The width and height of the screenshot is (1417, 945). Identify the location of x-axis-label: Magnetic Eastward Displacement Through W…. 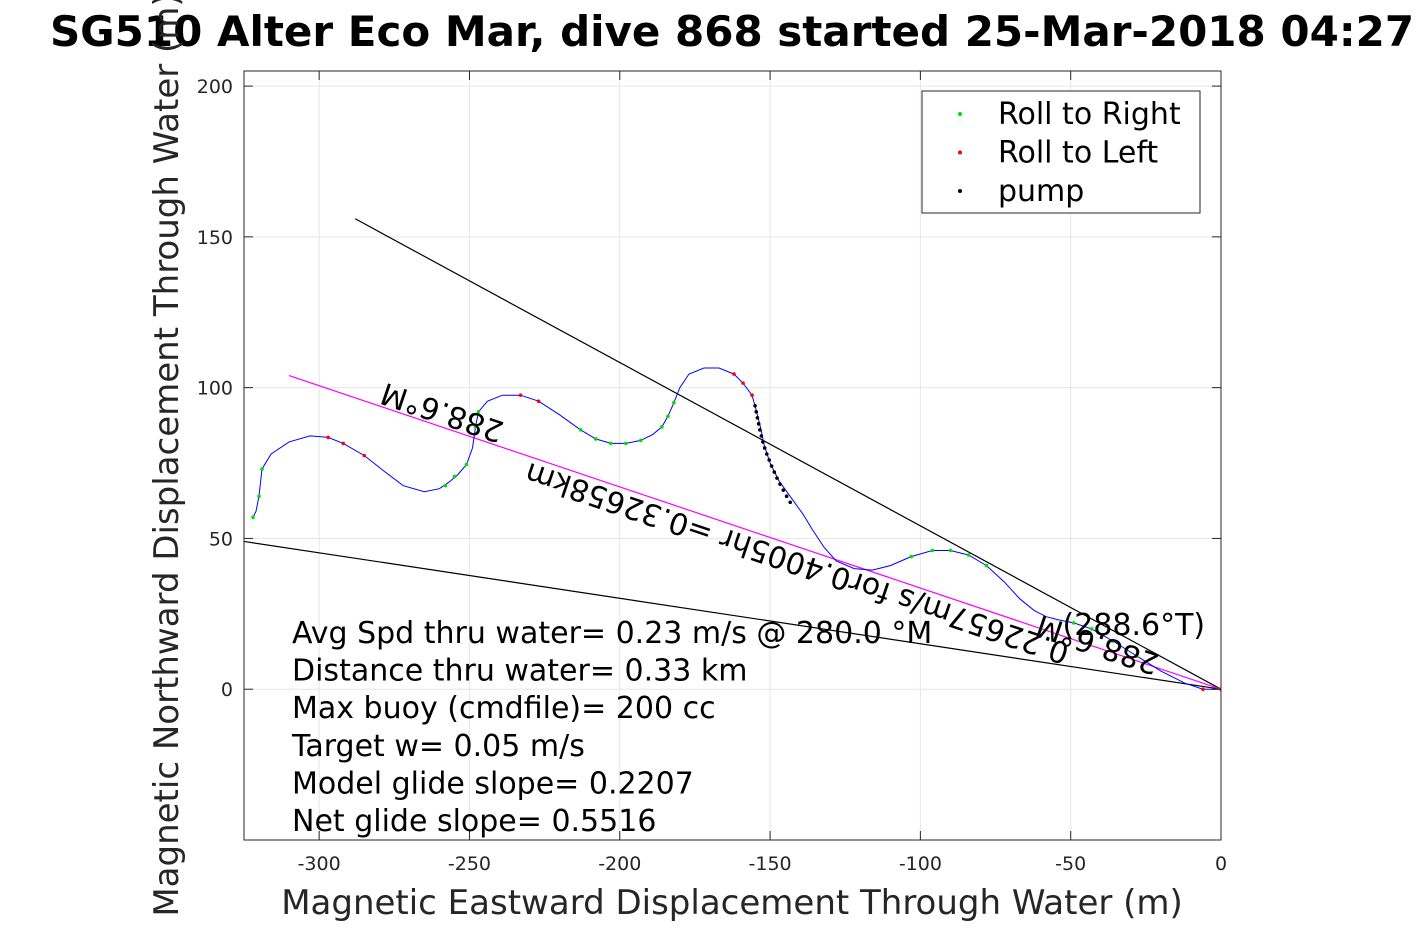
(732, 903).